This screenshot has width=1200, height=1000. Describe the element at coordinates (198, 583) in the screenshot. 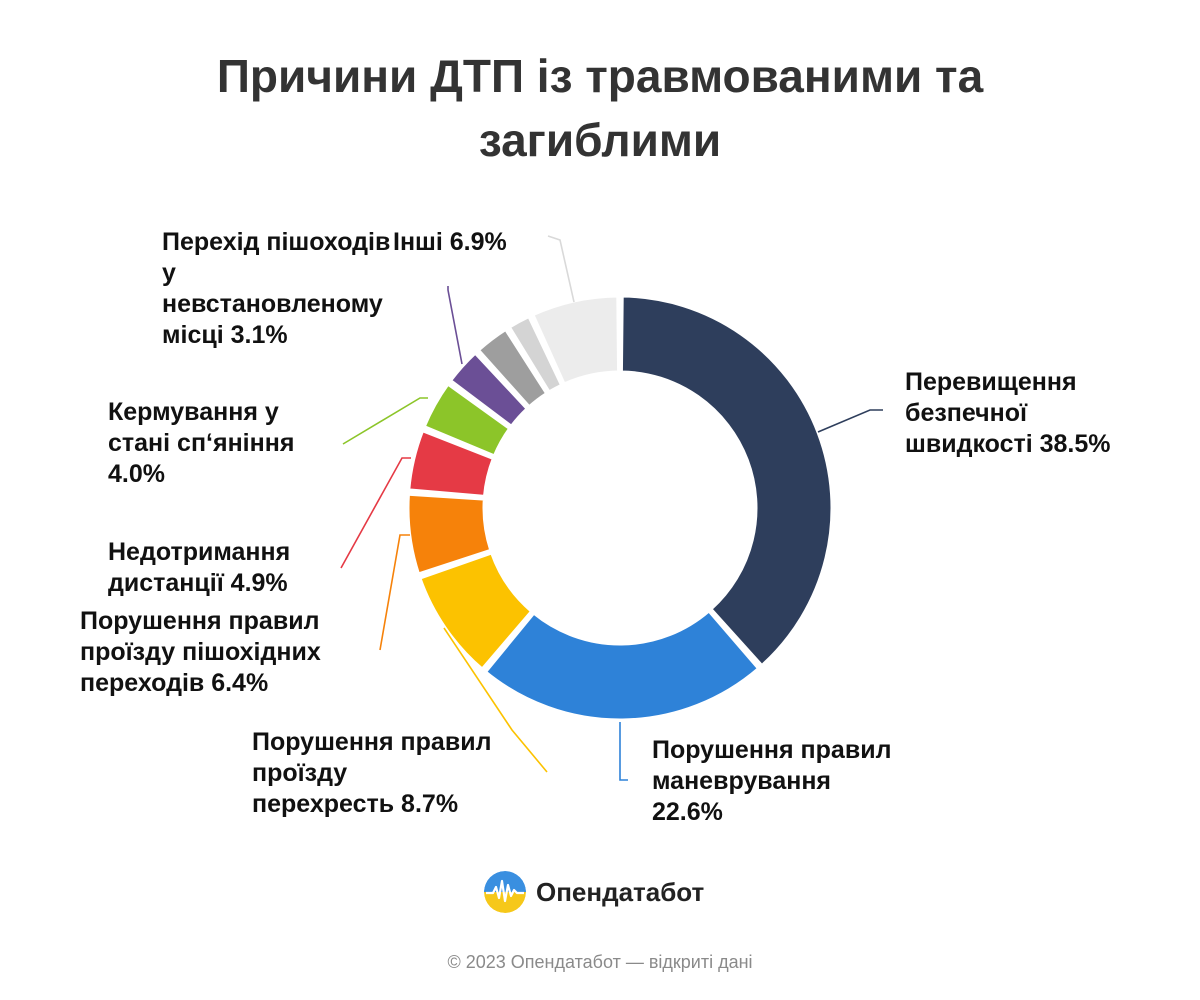

I see `slice-label-line: дистанції 4.9%` at that location.